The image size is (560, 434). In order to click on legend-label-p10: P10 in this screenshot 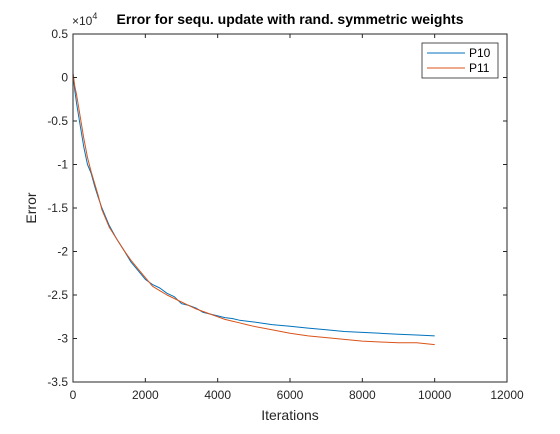, I will do `click(480, 53)`.